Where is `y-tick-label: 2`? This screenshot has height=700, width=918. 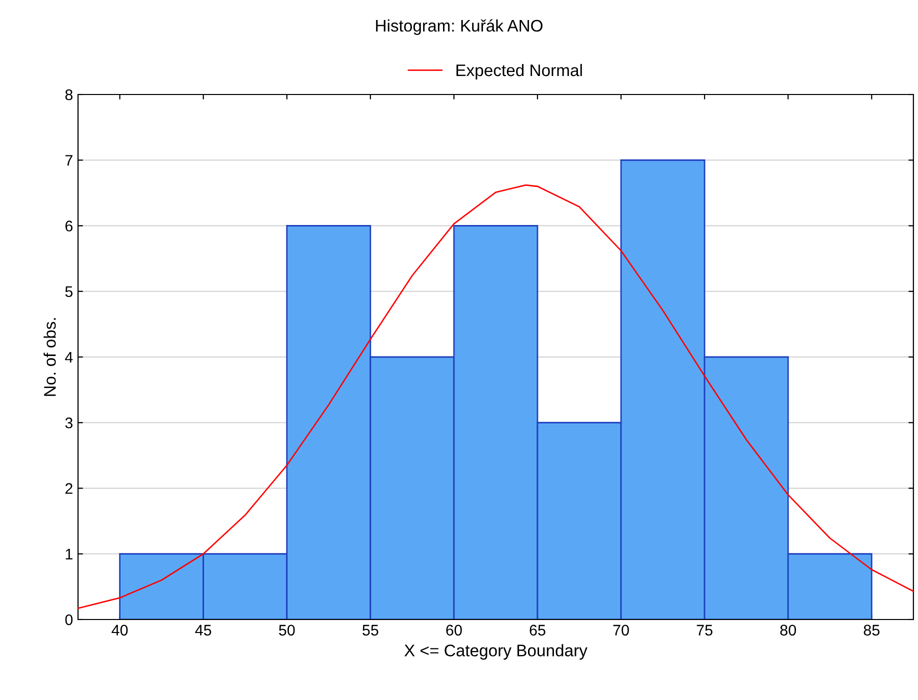
y-tick-label: 2 is located at coordinates (68, 488).